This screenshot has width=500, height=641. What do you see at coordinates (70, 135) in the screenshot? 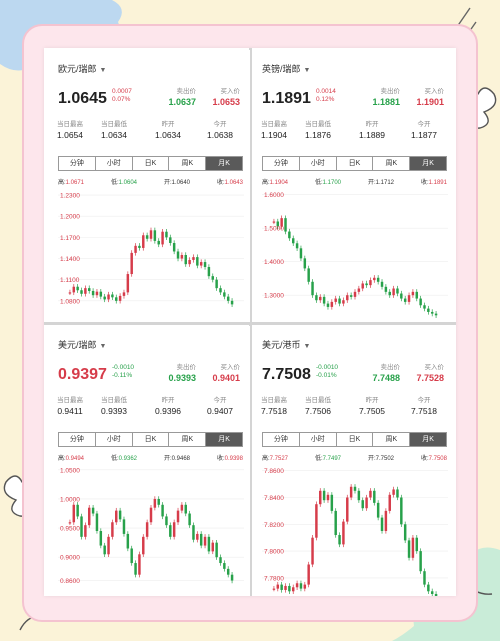
I see `stat-value-high: 1.0654` at bounding box center [70, 135].